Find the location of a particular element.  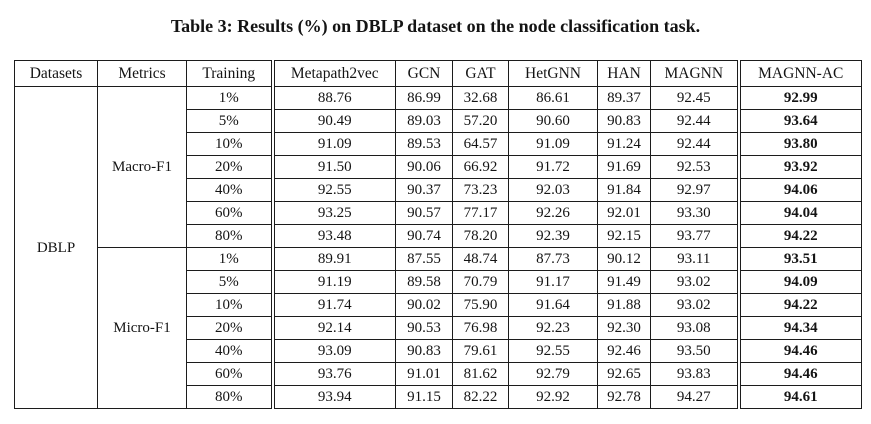

value-cell: 92.55 is located at coordinates (333, 190).